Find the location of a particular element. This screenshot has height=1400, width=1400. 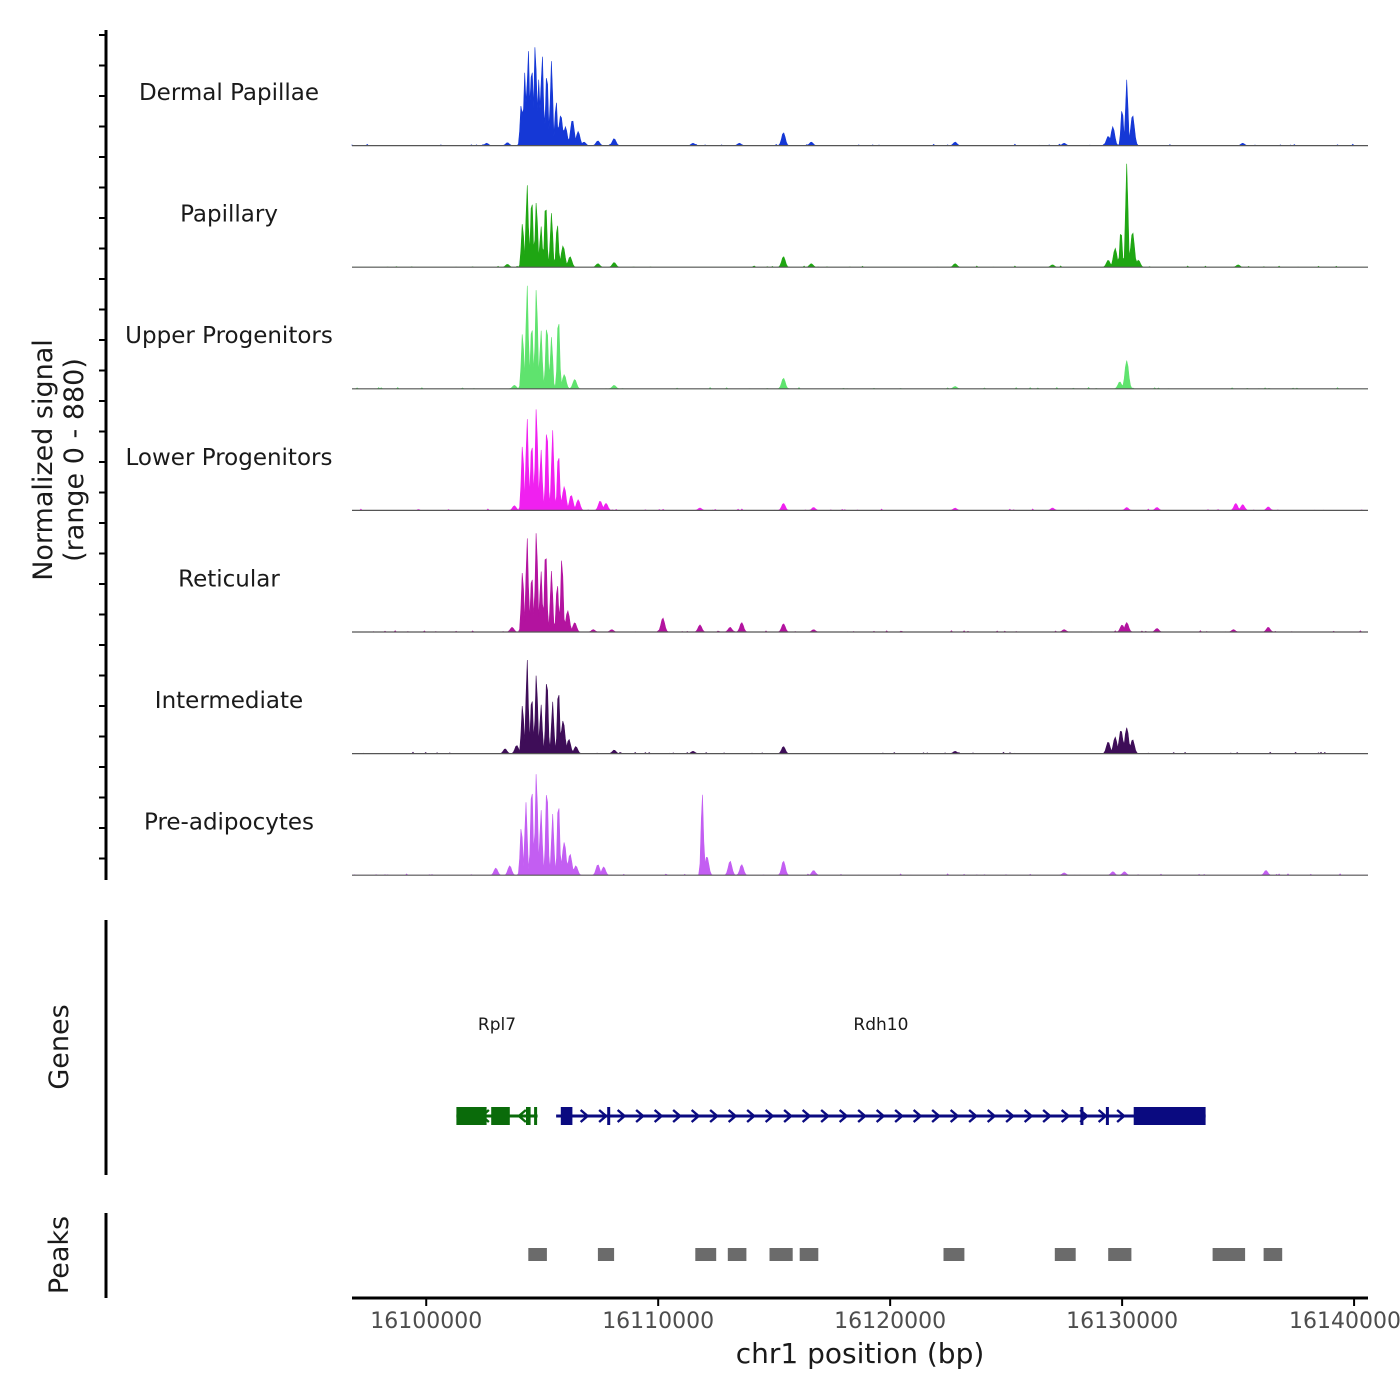

gene-label: Rdh10 is located at coordinates (880, 1025).